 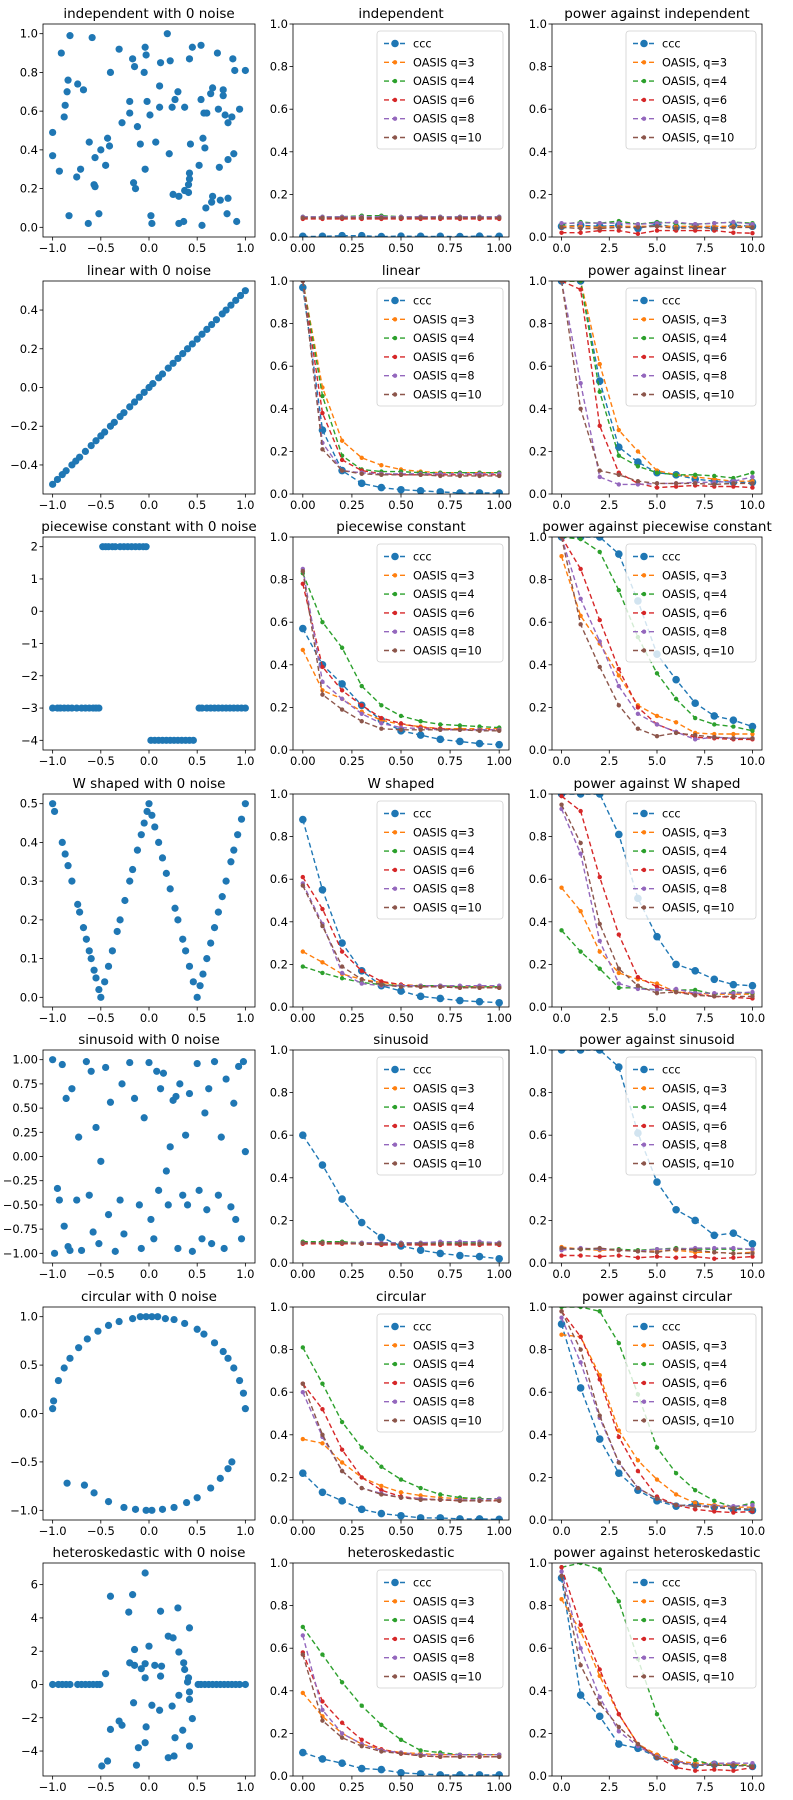 What do you see at coordinates (680, 1402) in the screenshot?
I see `legend-item-q8: OASIS, q=8` at bounding box center [680, 1402].